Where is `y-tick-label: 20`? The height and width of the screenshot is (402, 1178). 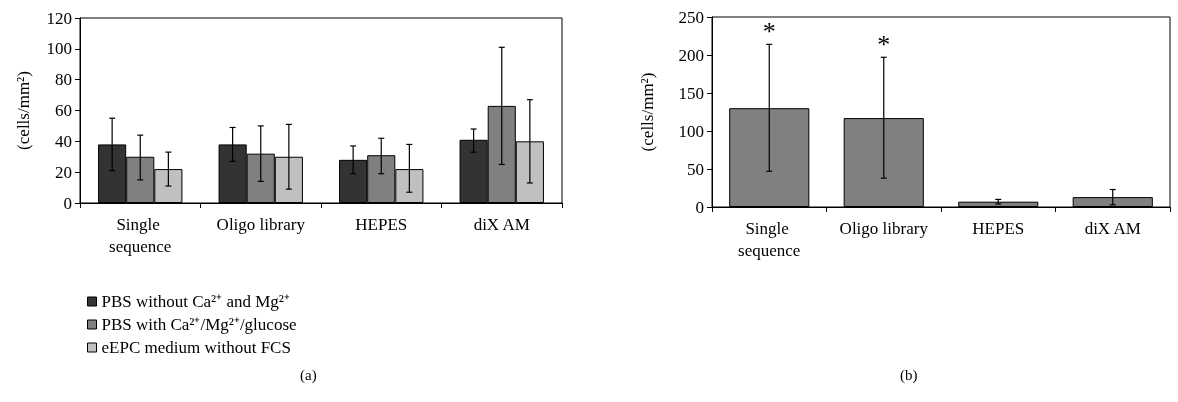
y-tick-label: 20 is located at coordinates (63, 172).